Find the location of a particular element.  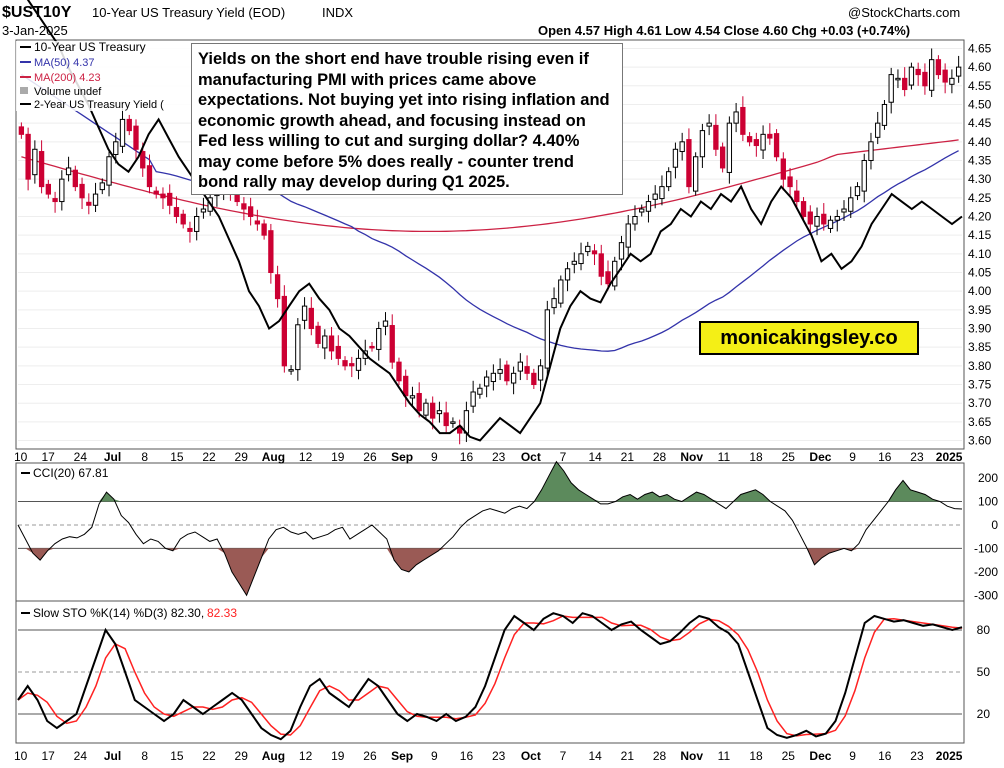

brand-label: @StockCharts.com is located at coordinates (904, 12).